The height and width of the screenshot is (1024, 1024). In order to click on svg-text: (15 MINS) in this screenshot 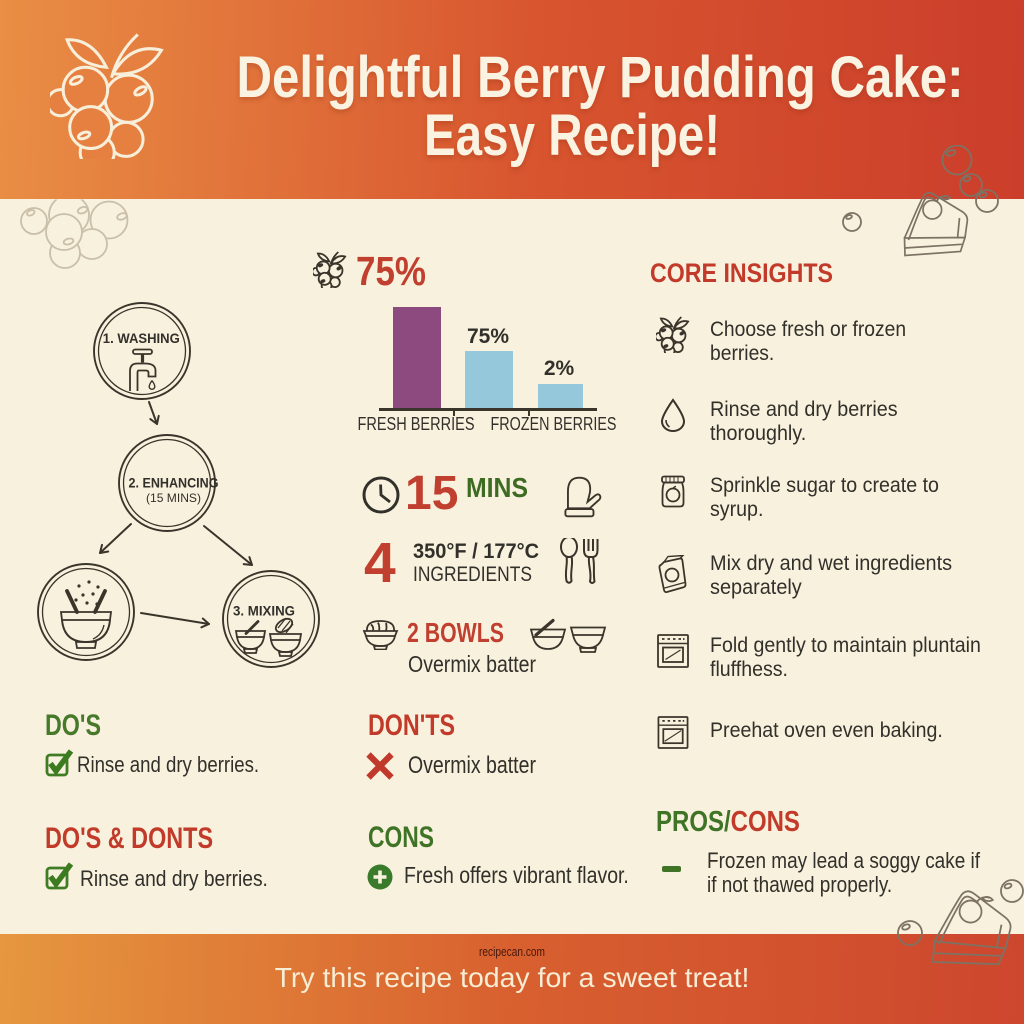, I will do `click(173, 498)`.